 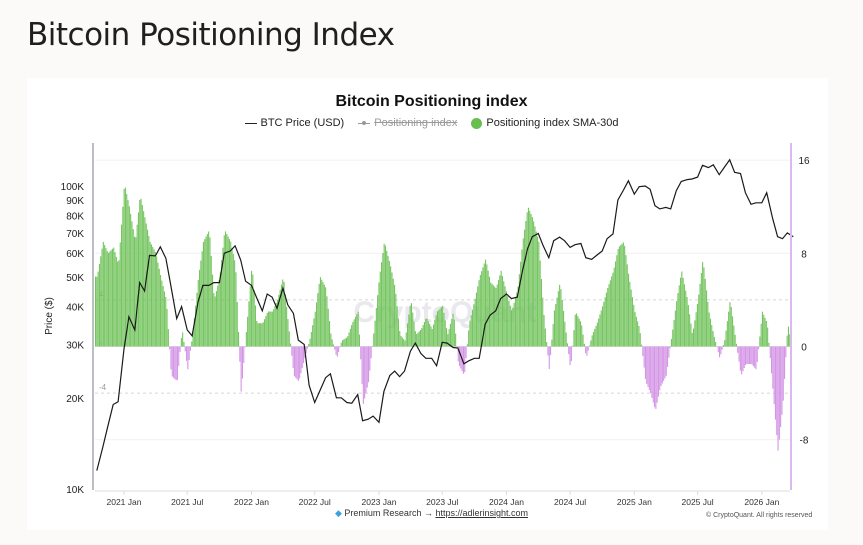 What do you see at coordinates (302, 123) in the screenshot?
I see `legend-label: BTC Price (USD)` at bounding box center [302, 123].